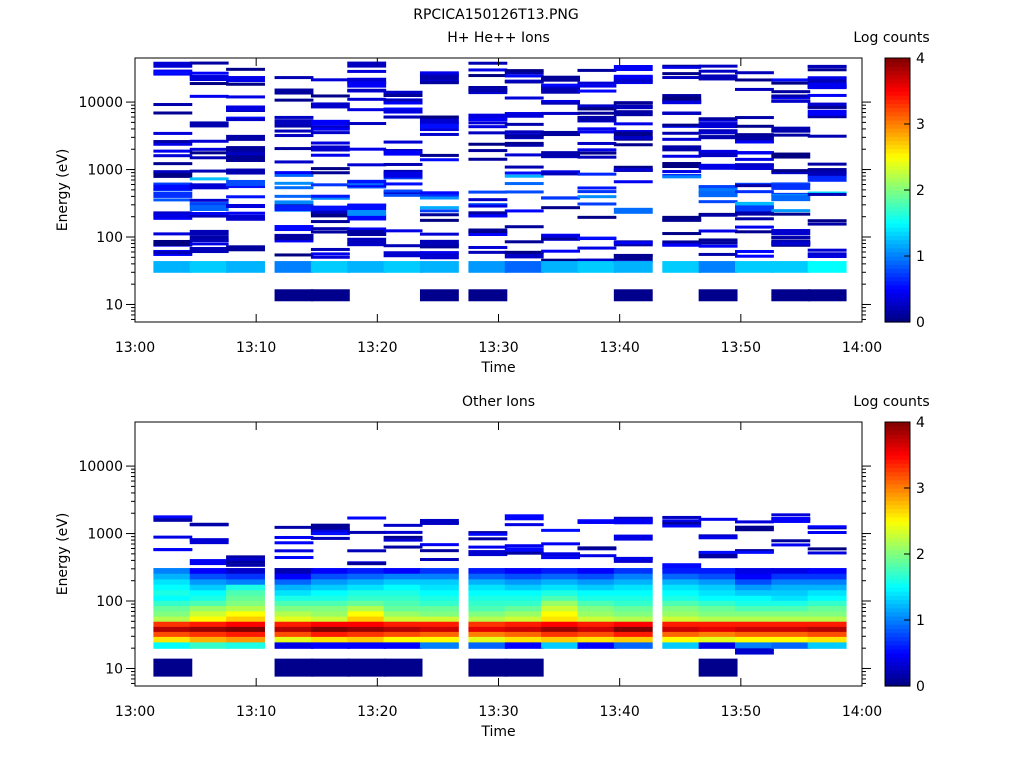 The height and width of the screenshot is (768, 1024). I want to click on x-tick-label: 14:00, so click(862, 712).